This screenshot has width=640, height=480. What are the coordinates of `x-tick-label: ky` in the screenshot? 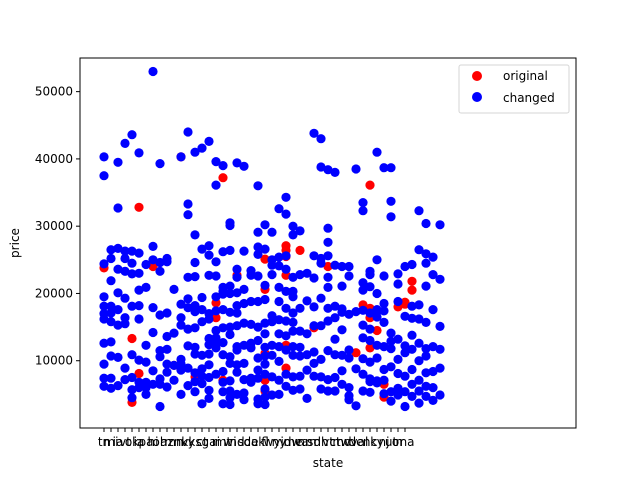 It's located at (377, 442).